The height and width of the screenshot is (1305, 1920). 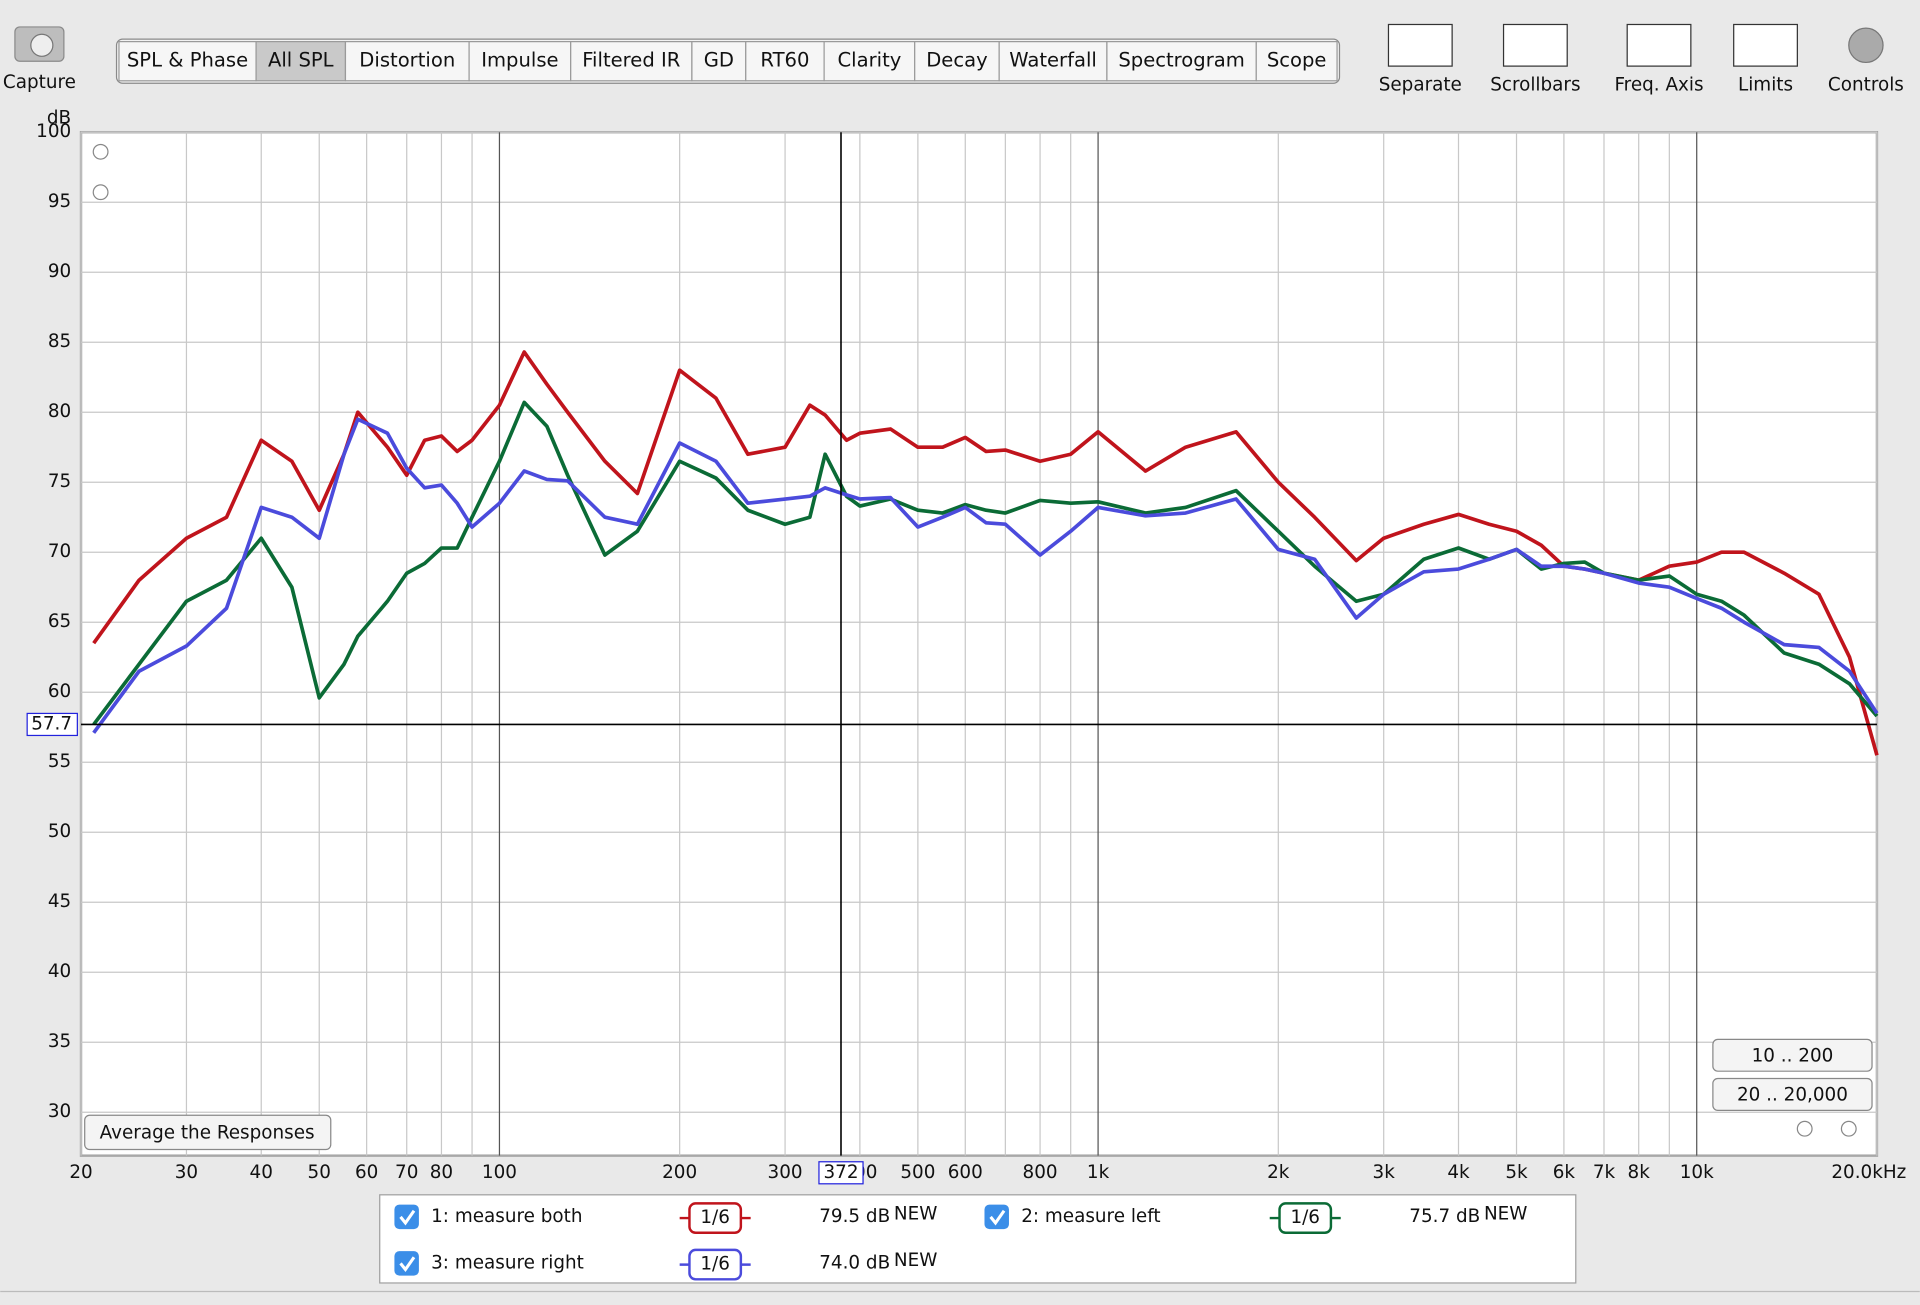 What do you see at coordinates (59, 761) in the screenshot?
I see `y-tick-label: 55` at bounding box center [59, 761].